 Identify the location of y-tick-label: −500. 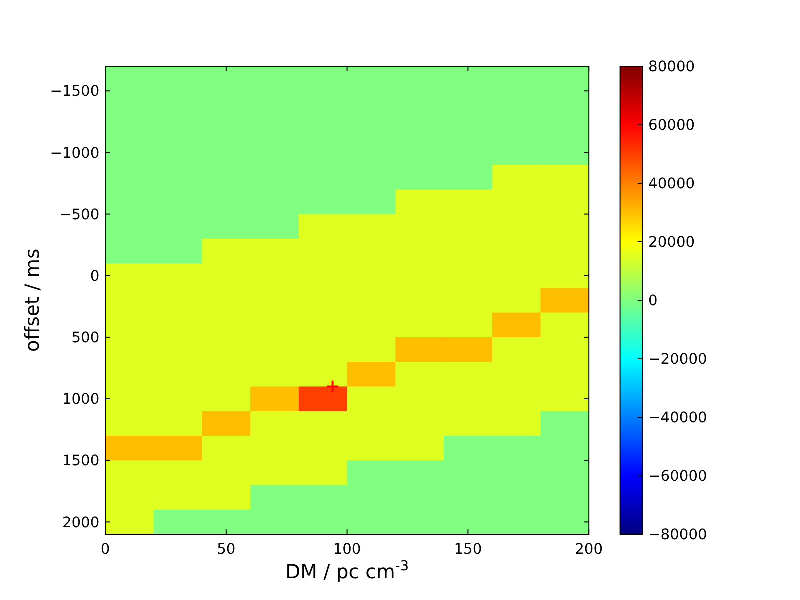
(80, 215).